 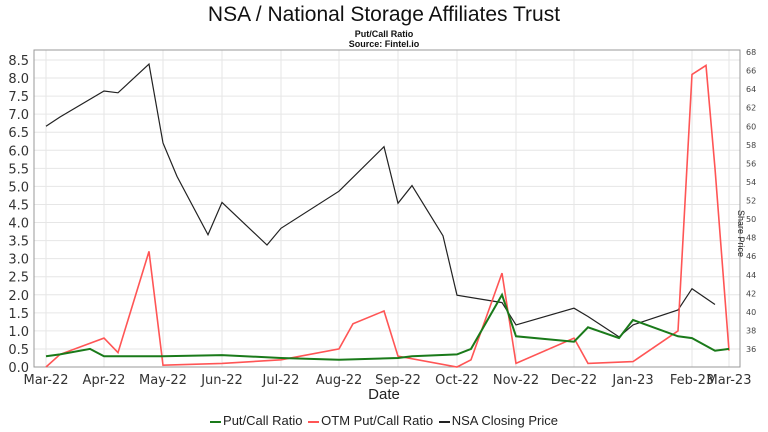 I want to click on chart-title: NSA / National Storage Affiliates Trust, so click(x=384, y=14).